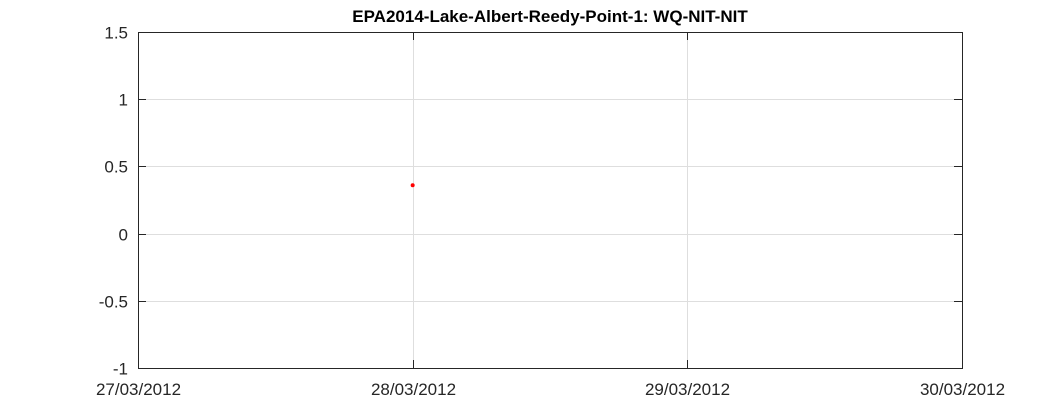 This screenshot has width=1063, height=413. Describe the element at coordinates (687, 389) in the screenshot. I see `x-tick-label: 29/03/2012` at that location.